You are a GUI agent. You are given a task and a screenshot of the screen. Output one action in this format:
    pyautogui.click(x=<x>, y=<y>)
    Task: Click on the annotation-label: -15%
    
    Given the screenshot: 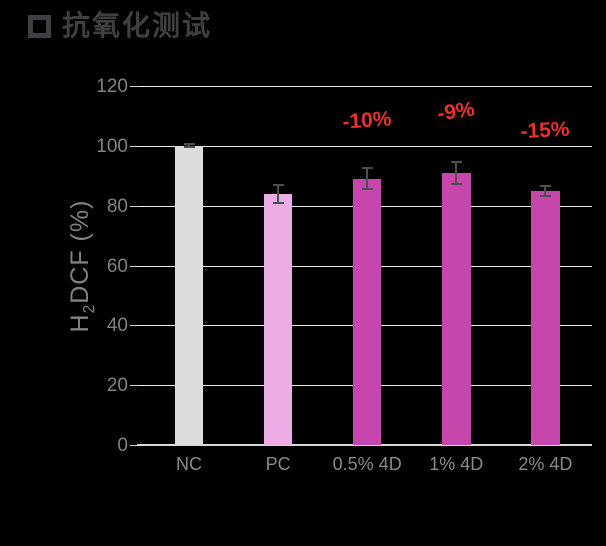 What is the action you would take?
    pyautogui.click(x=545, y=130)
    